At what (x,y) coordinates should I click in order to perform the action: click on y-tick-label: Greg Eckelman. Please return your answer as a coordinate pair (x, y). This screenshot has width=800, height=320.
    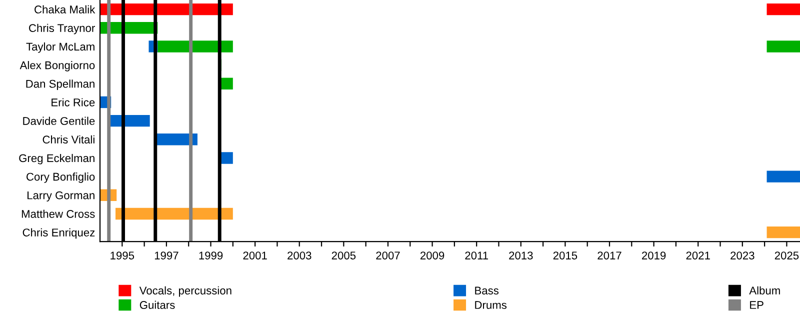
    Looking at the image, I should click on (56, 159).